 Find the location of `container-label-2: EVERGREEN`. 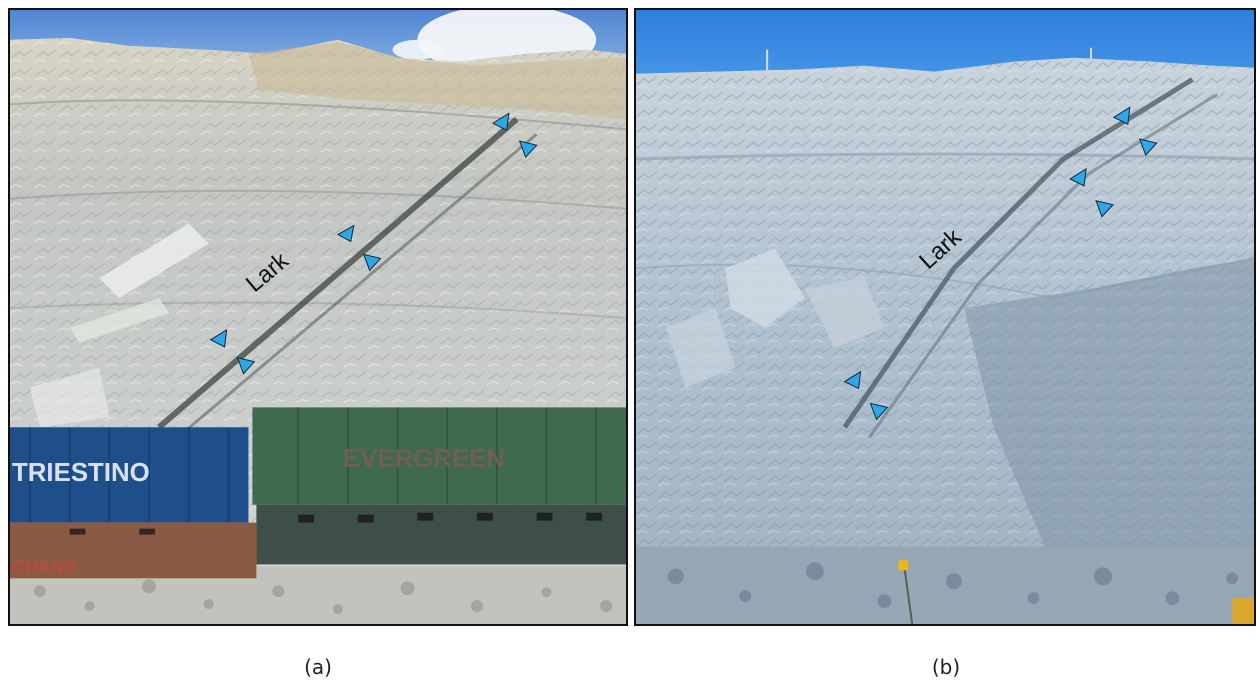

container-label-2: EVERGREEN is located at coordinates (424, 459).